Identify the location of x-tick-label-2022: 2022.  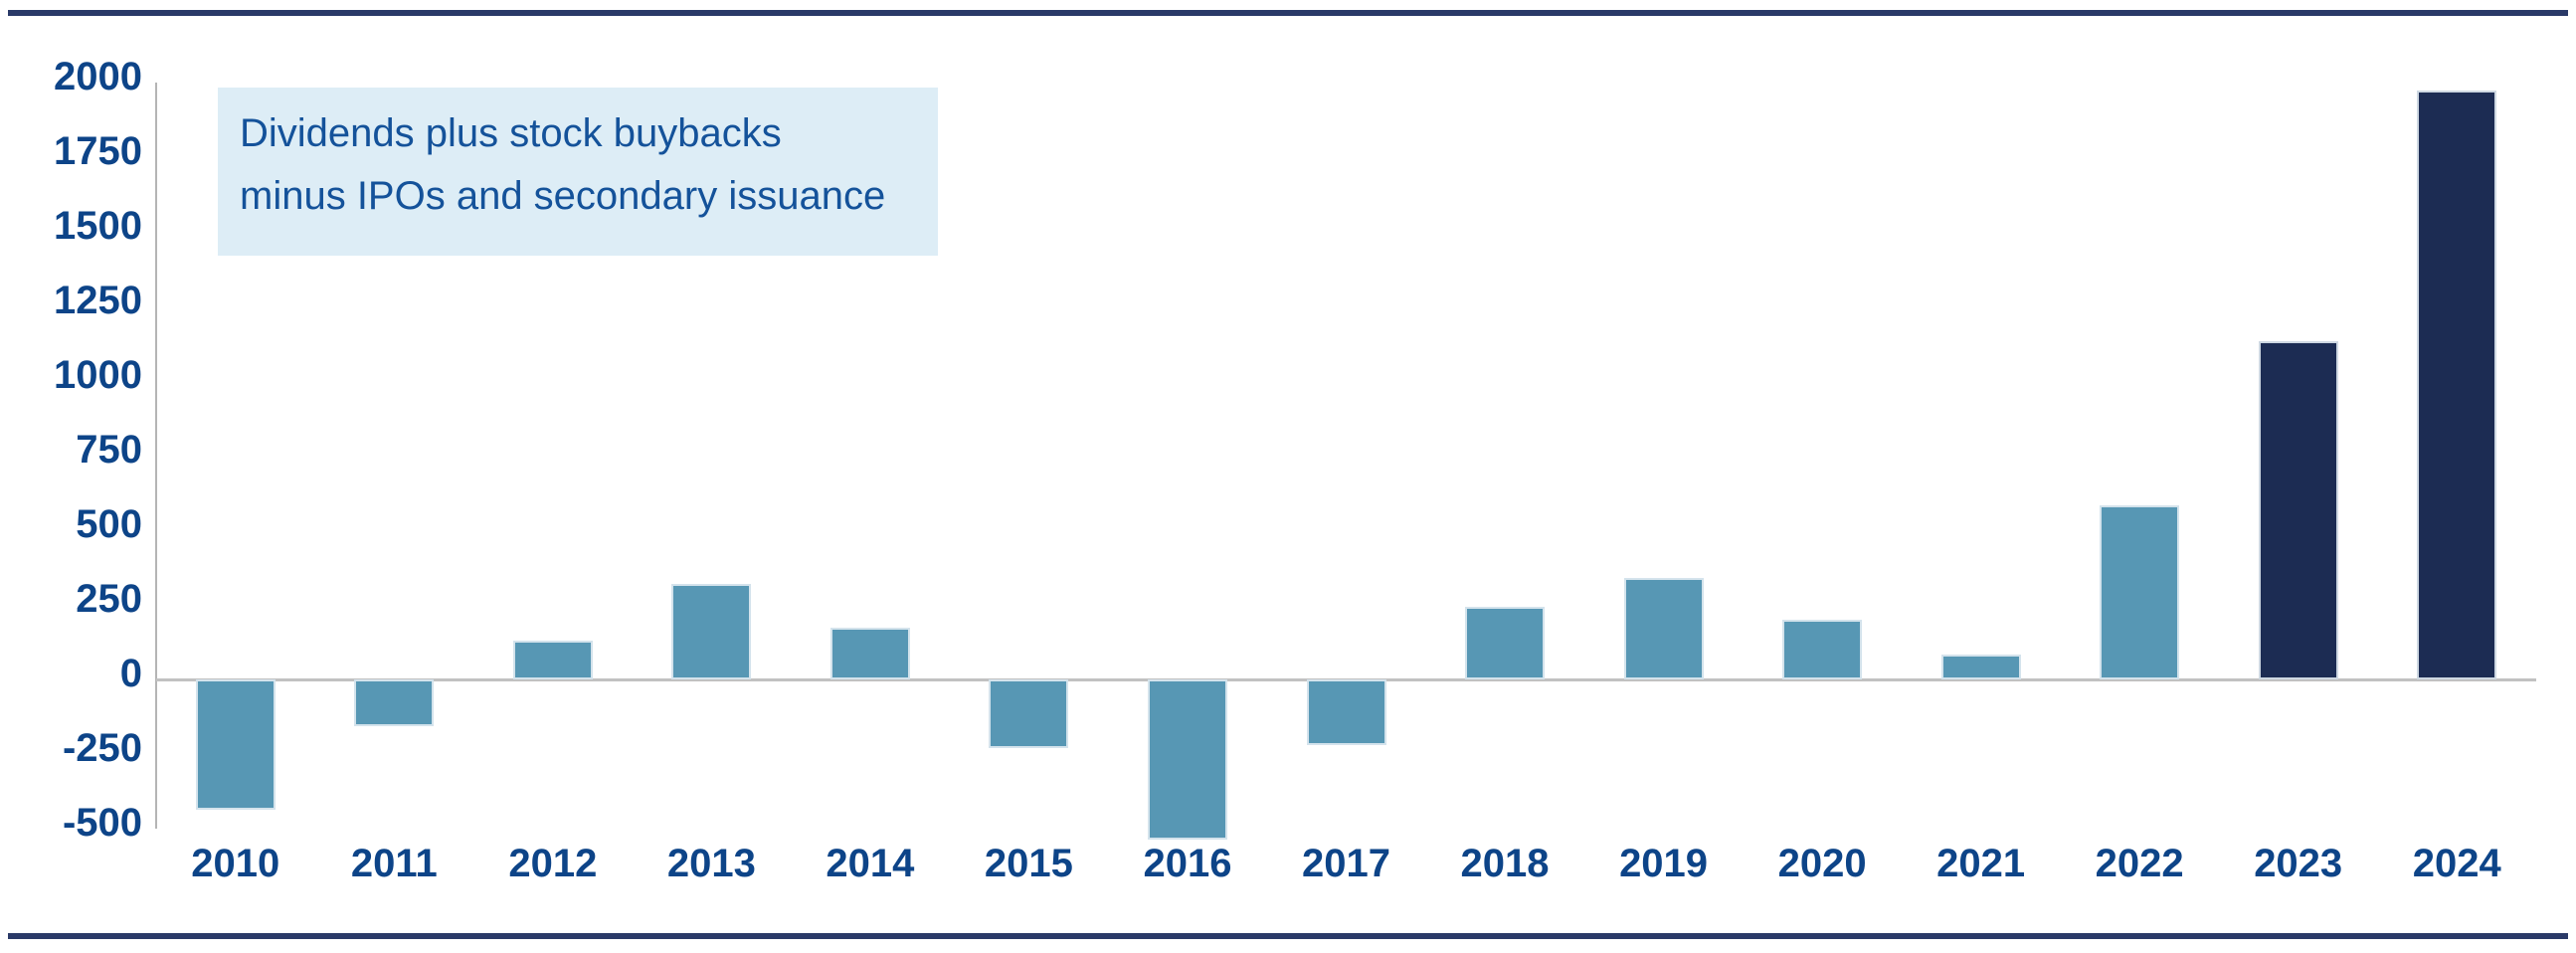
(2139, 864).